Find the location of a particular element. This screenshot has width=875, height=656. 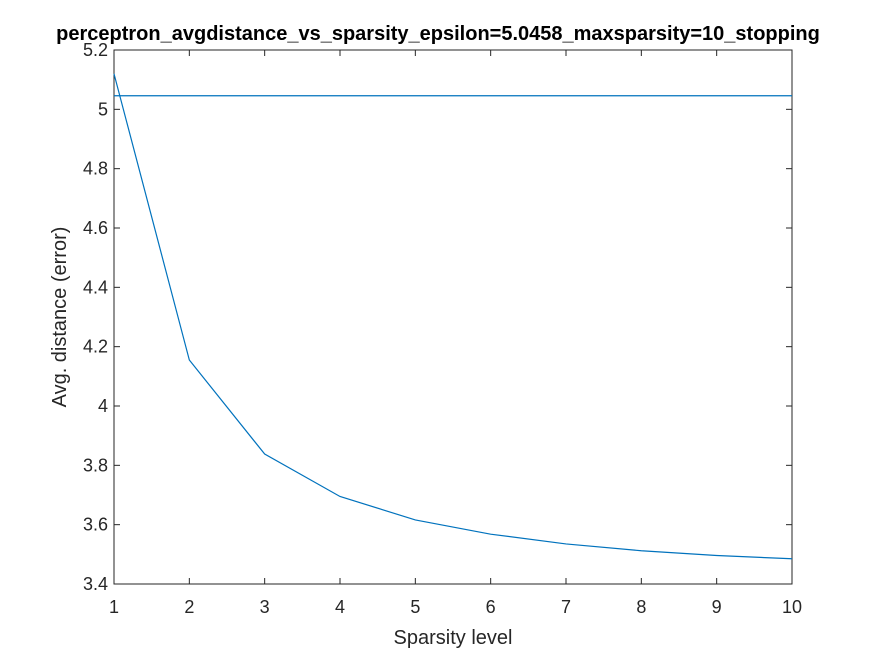

y-tick-label: 4 is located at coordinates (103, 406).